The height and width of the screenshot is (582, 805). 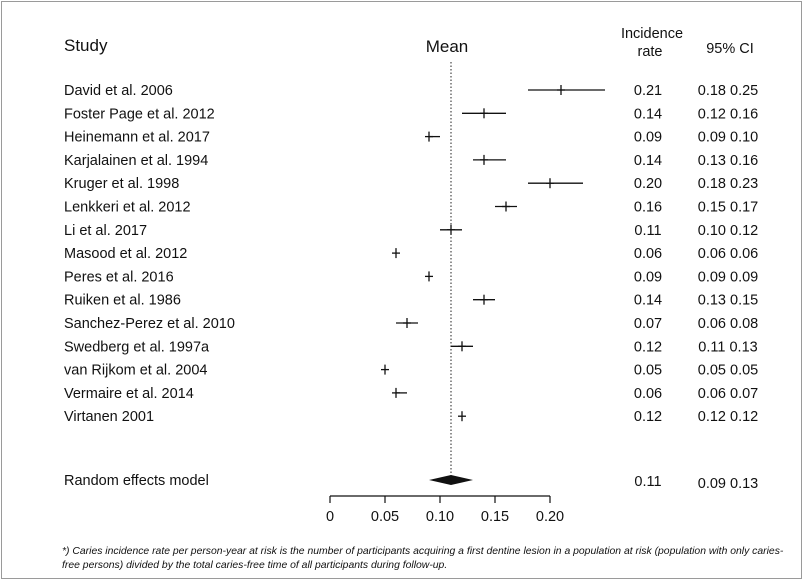 I want to click on ci-value: 0.09 0.09, so click(x=728, y=277).